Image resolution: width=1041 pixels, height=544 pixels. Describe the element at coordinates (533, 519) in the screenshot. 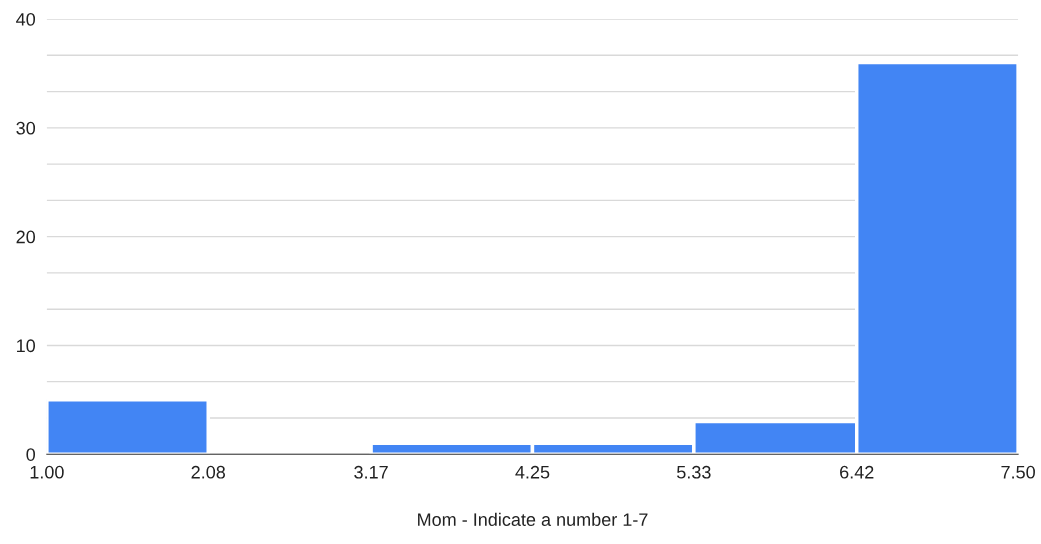

I see `x-axis-title: Mom - Indicate a number 1-7` at that location.